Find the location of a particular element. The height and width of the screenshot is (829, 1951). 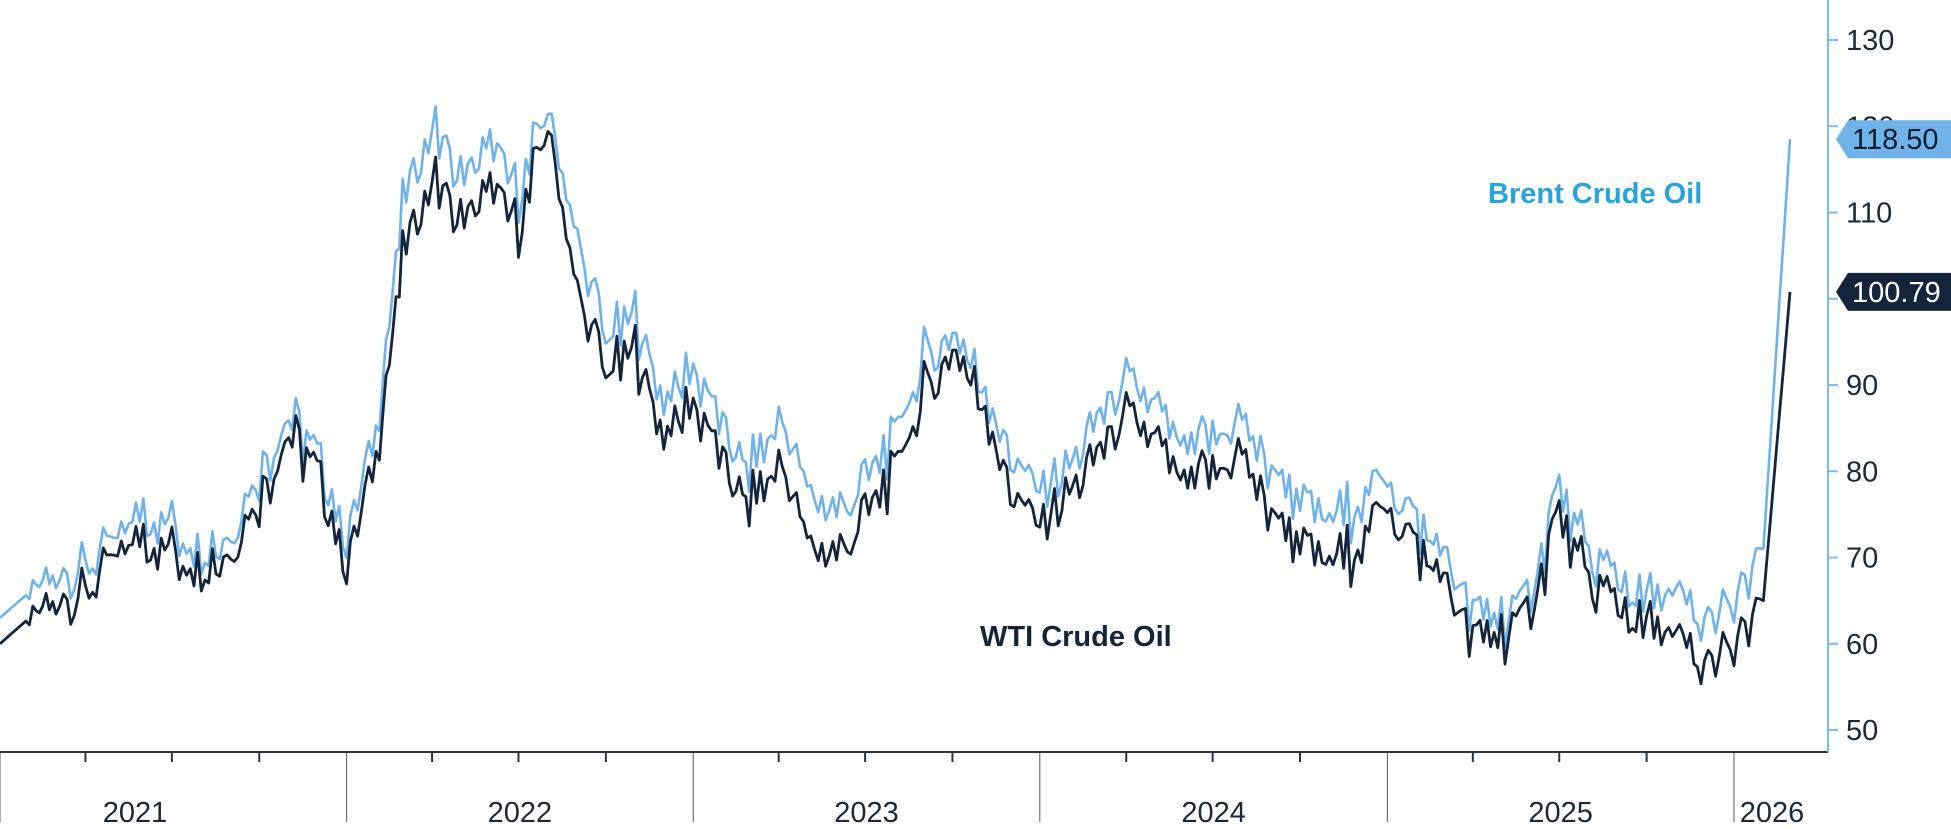

y-tick-label-130: 130 is located at coordinates (1870, 41).